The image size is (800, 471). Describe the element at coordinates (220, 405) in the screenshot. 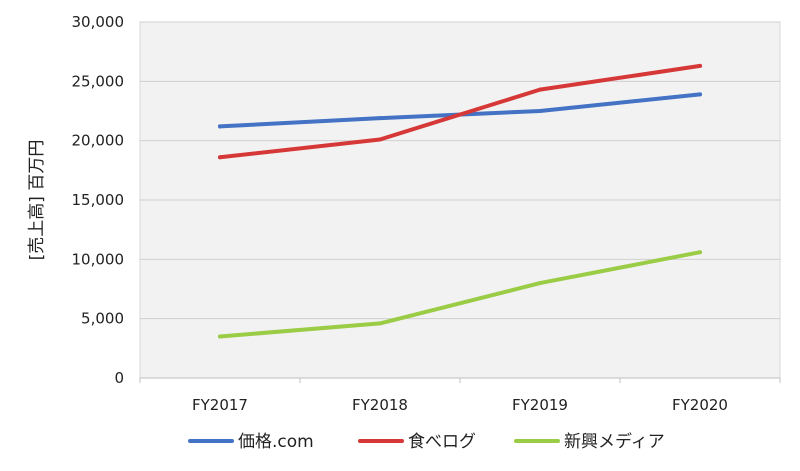

I see `x-tick-label: FY2017` at that location.